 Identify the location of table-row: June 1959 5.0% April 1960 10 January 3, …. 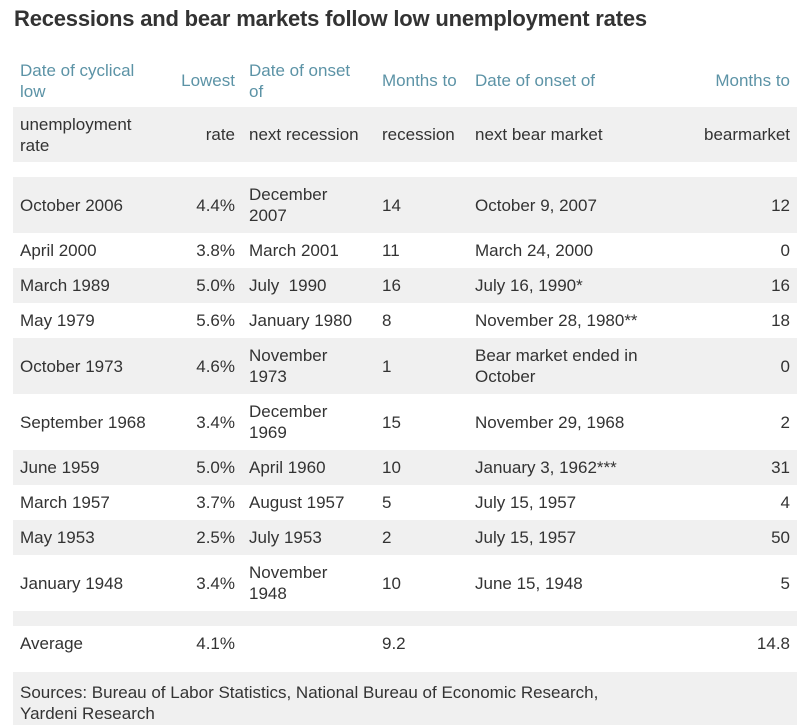
(405, 467).